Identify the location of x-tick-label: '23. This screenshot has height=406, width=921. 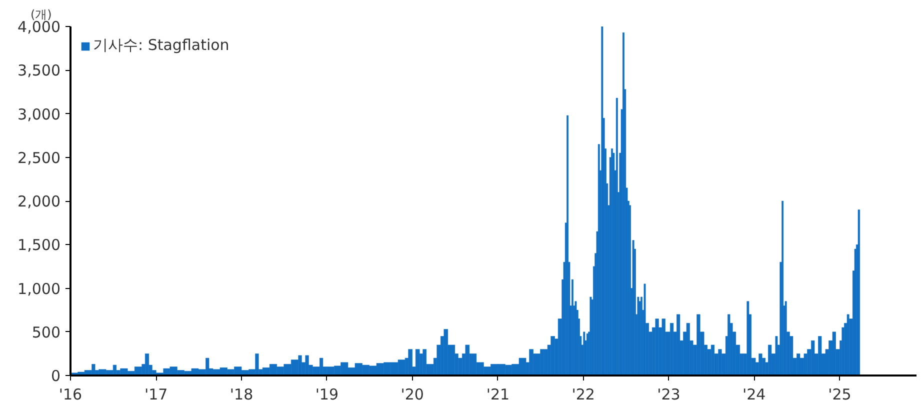
(668, 395).